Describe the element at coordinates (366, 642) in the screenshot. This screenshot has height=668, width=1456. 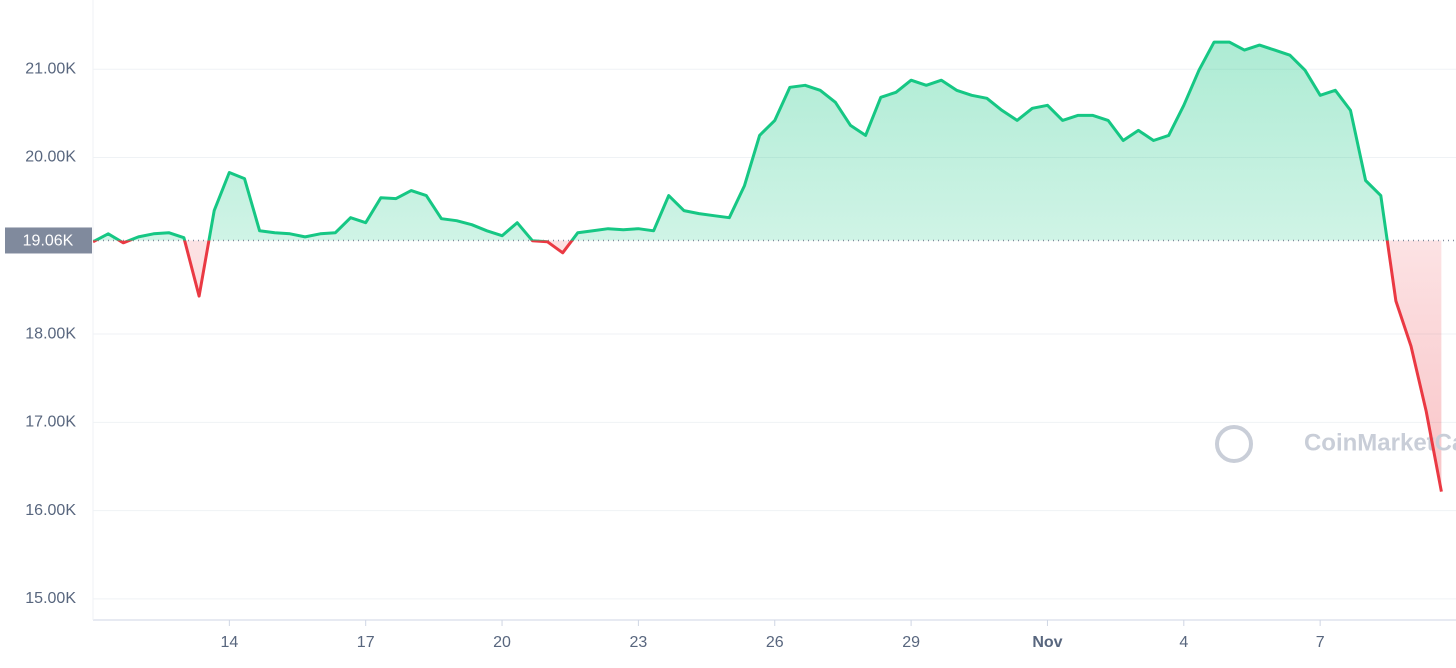
I see `x-tick-label: 17` at that location.